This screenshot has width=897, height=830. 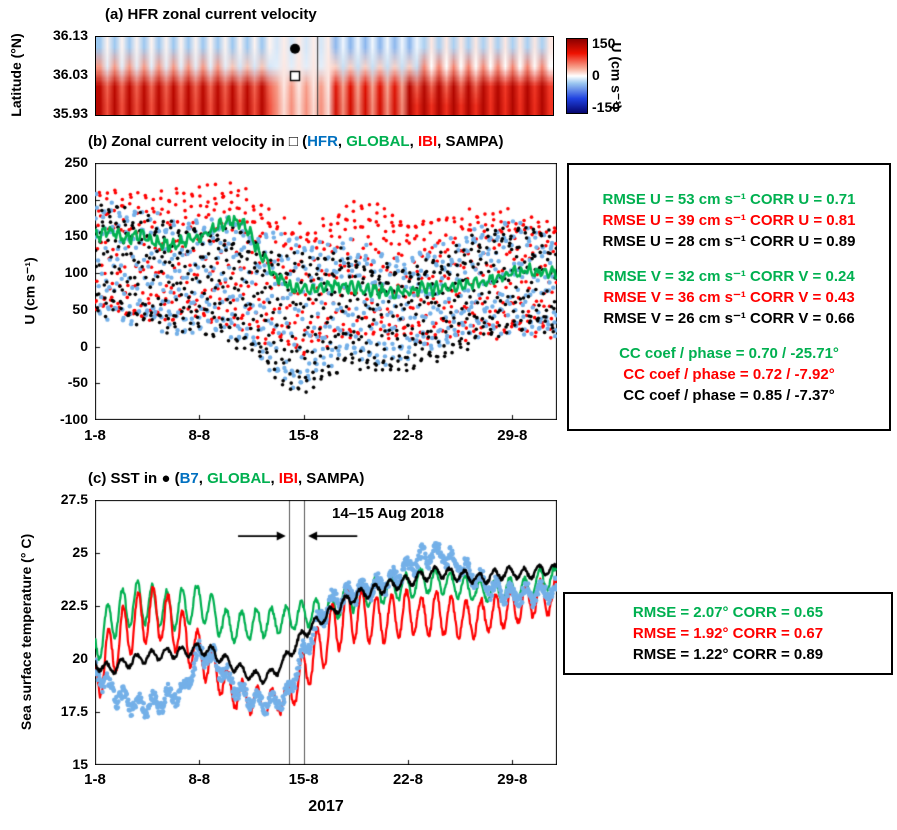 What do you see at coordinates (80, 764) in the screenshot?
I see `panel-c-ytick-label: 15` at bounding box center [80, 764].